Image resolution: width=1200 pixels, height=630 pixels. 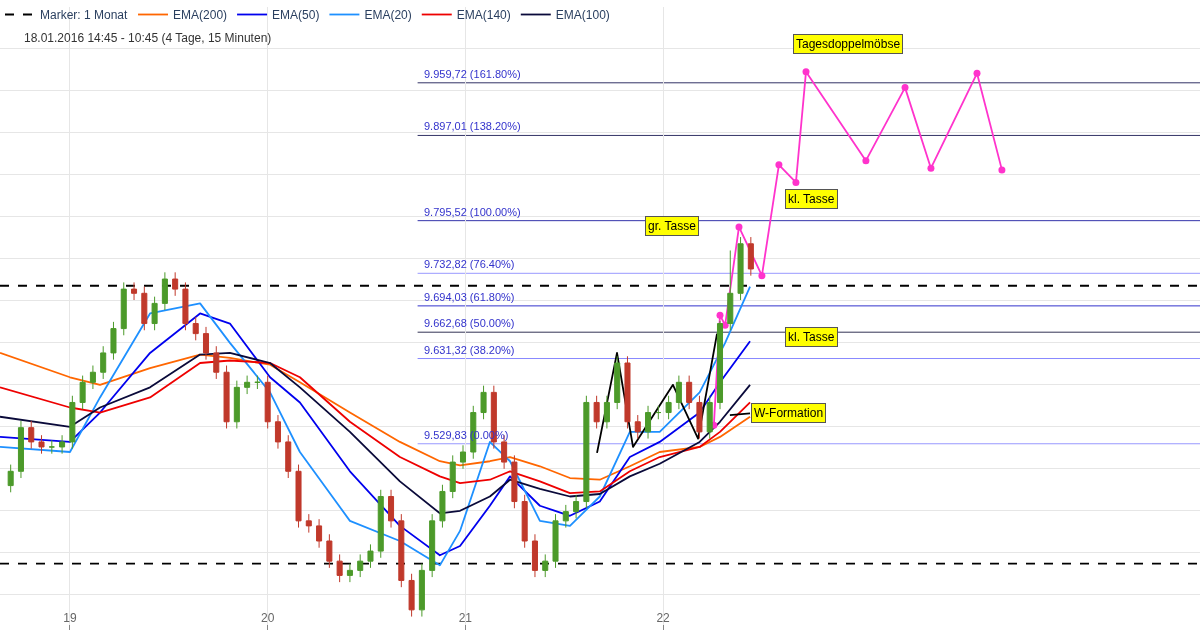 What do you see at coordinates (296, 15) in the screenshot?
I see `legend-label: EMA(50)` at bounding box center [296, 15].